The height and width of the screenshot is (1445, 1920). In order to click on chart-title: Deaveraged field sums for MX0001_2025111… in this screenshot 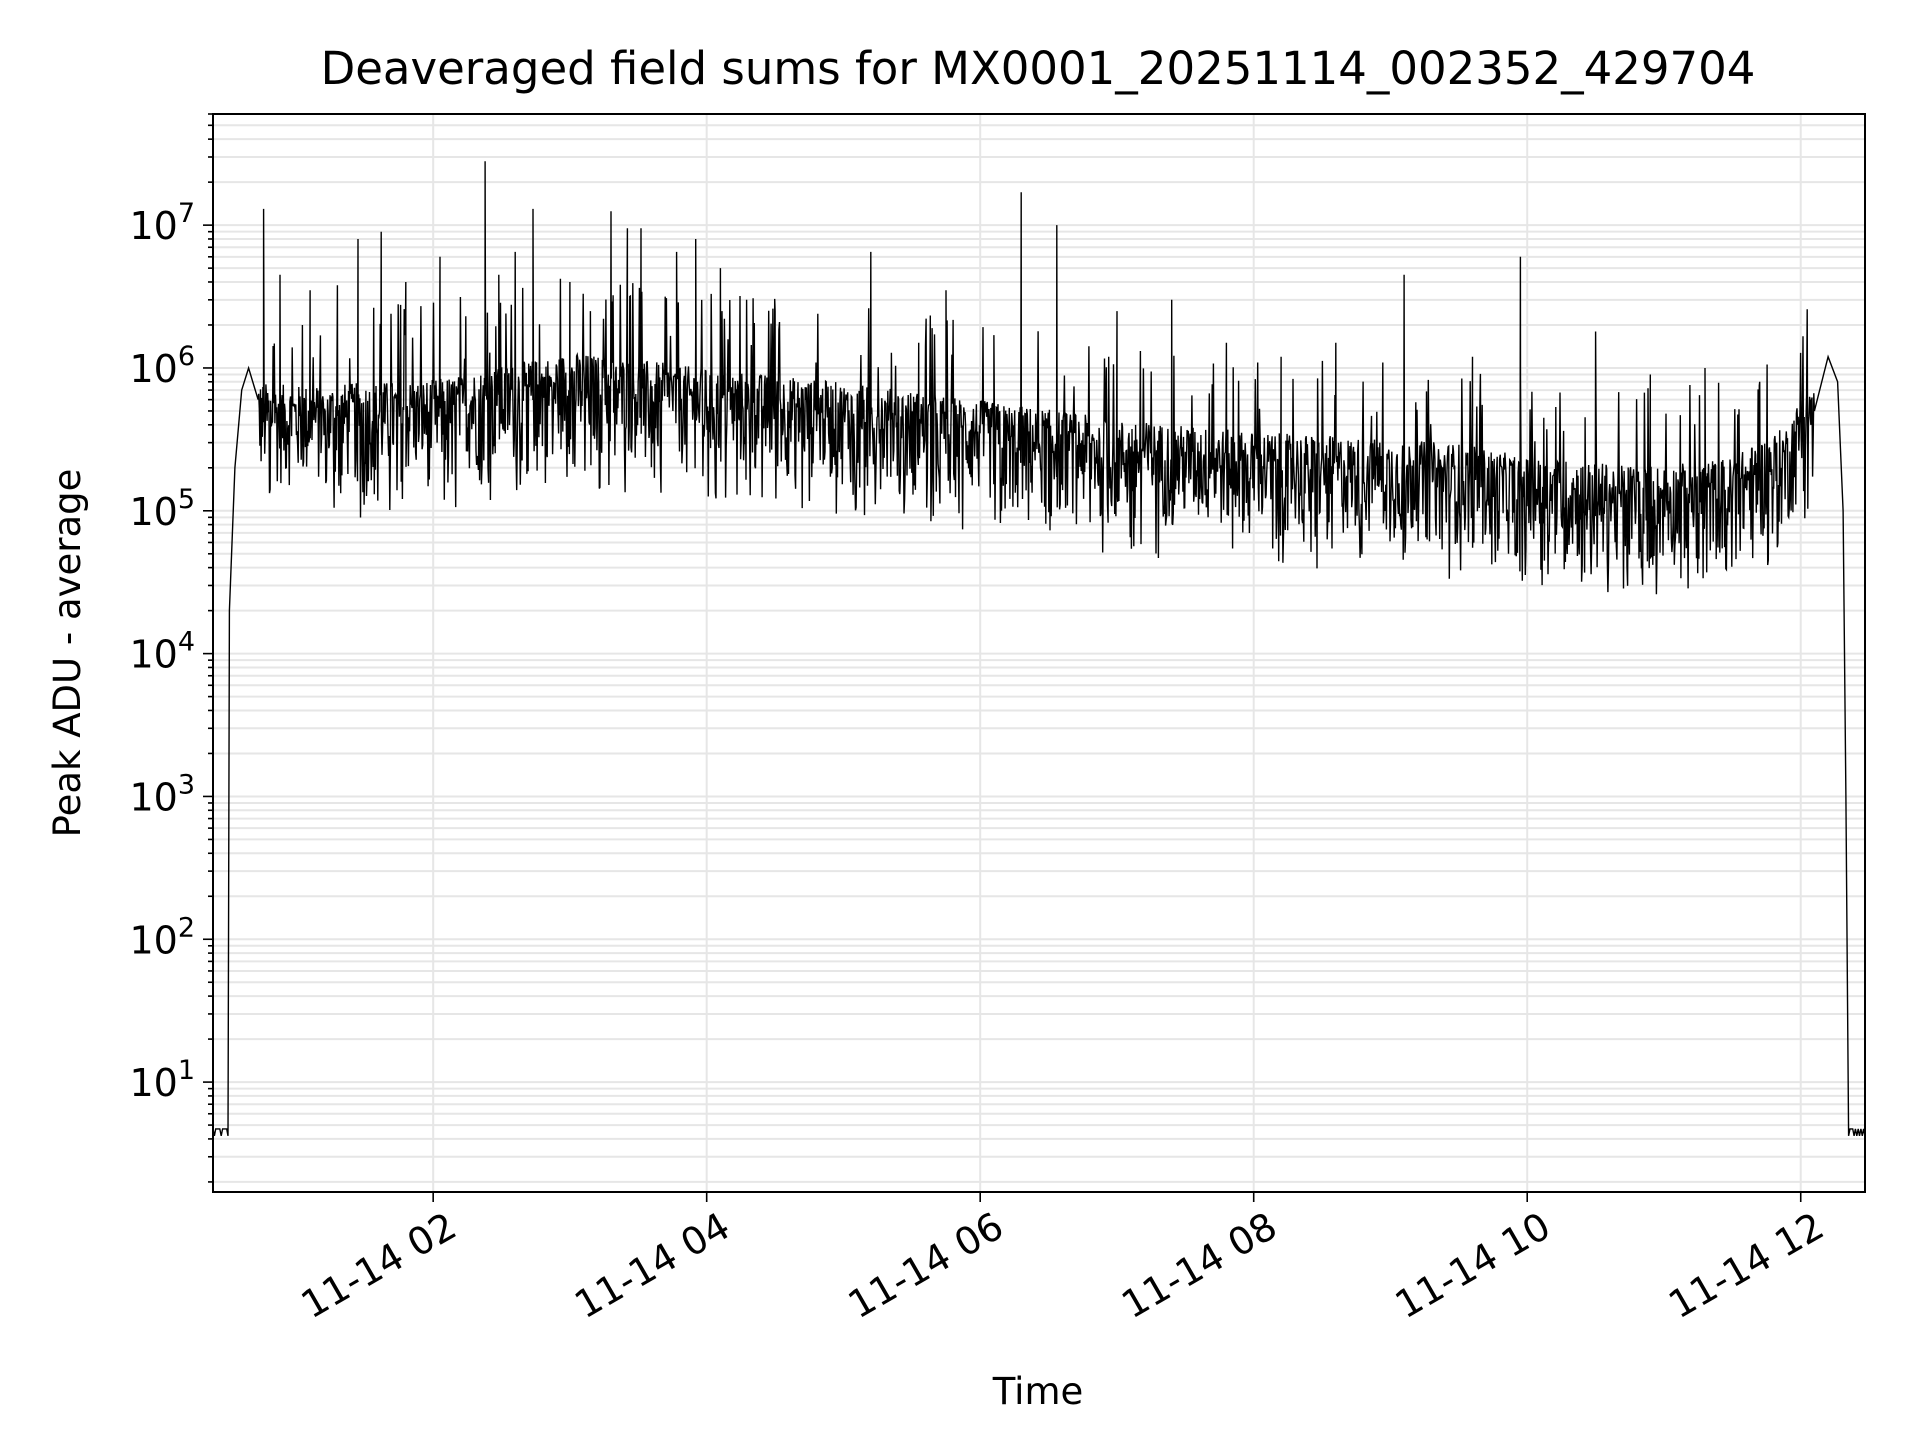, I will do `click(1038, 68)`.